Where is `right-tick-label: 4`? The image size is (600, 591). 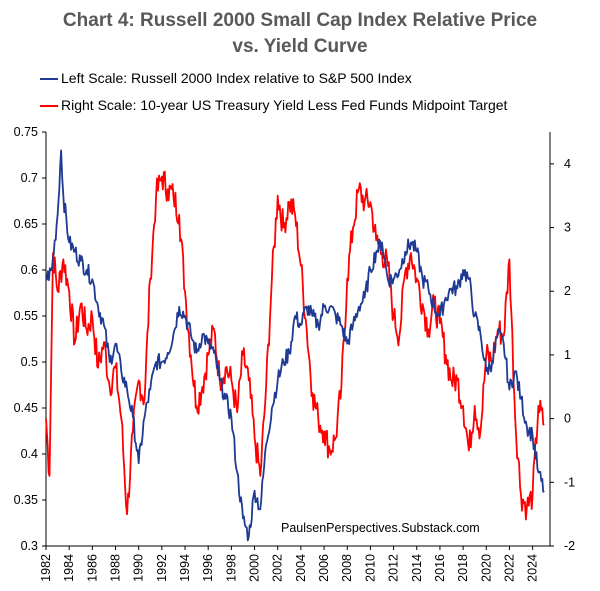
right-tick-label: 4 is located at coordinates (567, 164).